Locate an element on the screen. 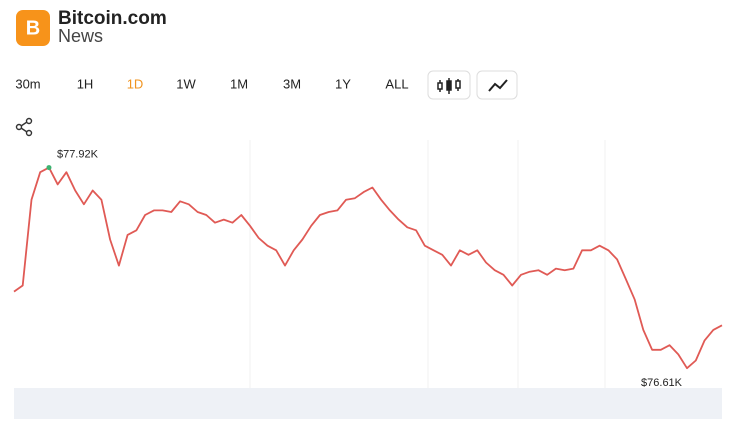  timeframe-bar: 30m 1H 1D 1W 1M 3M 1Y ALL is located at coordinates (211, 83).